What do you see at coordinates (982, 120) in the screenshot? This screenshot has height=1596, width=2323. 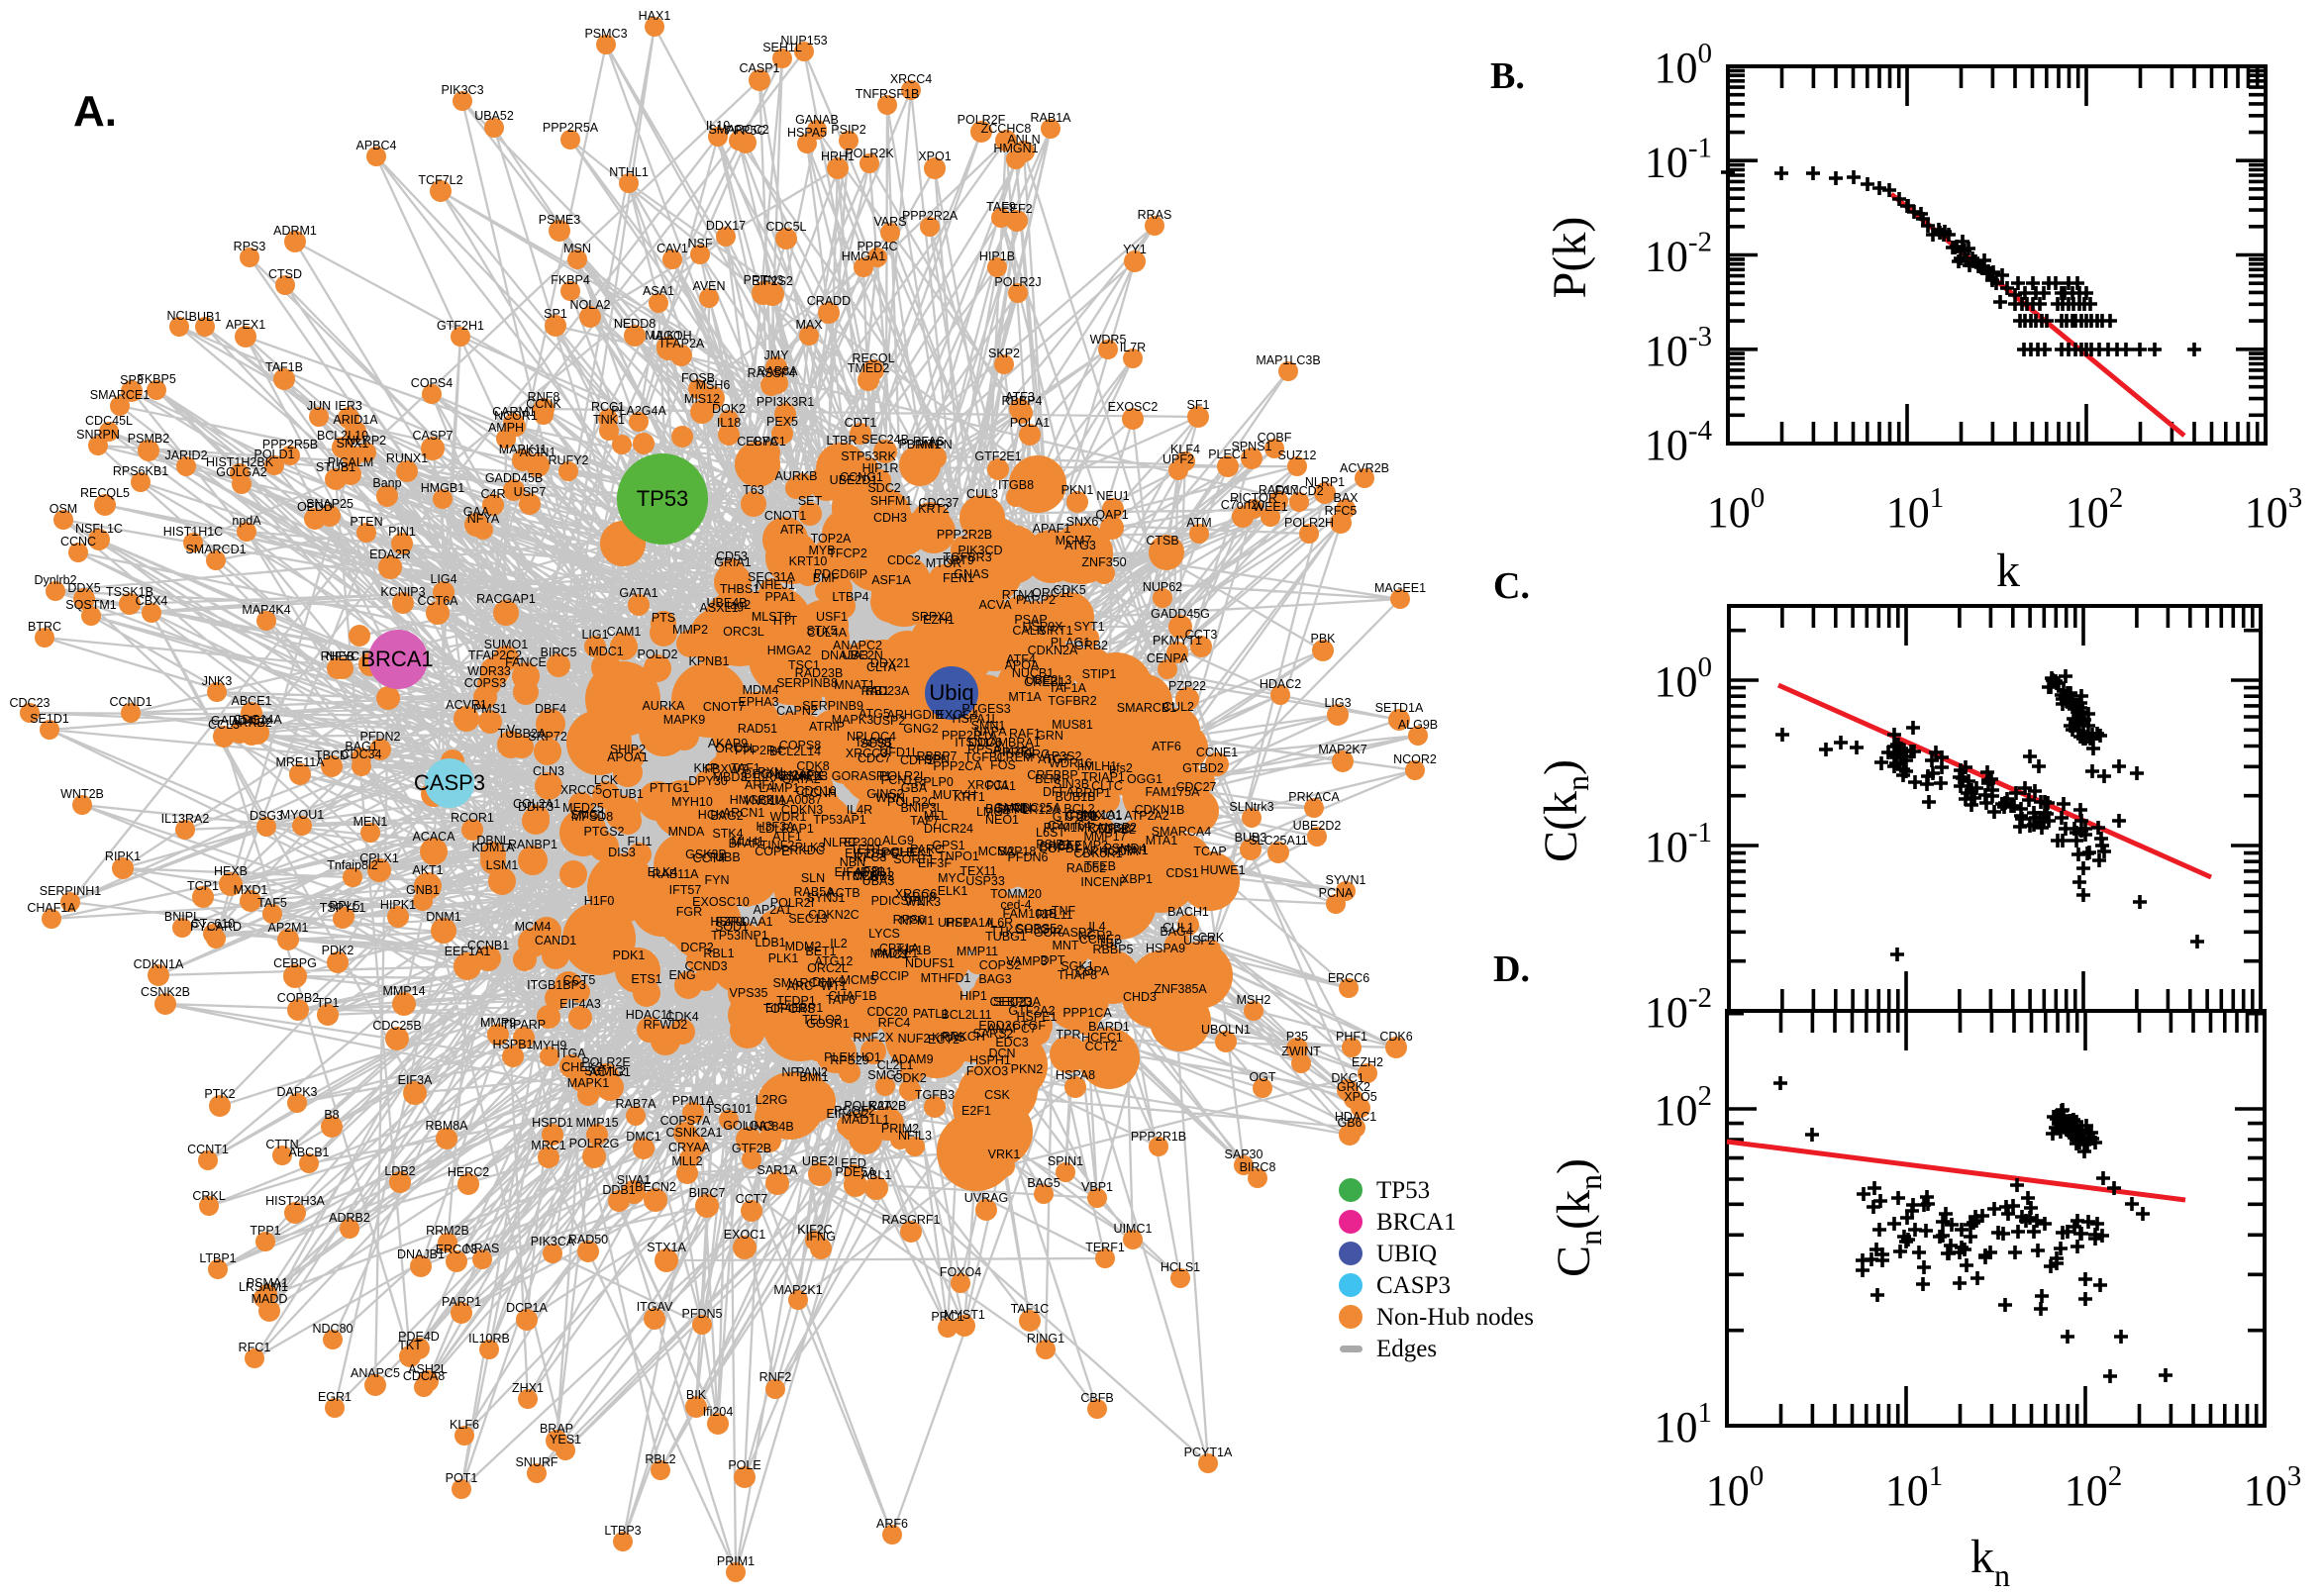 I see `svg-text: POLR2F` at bounding box center [982, 120].